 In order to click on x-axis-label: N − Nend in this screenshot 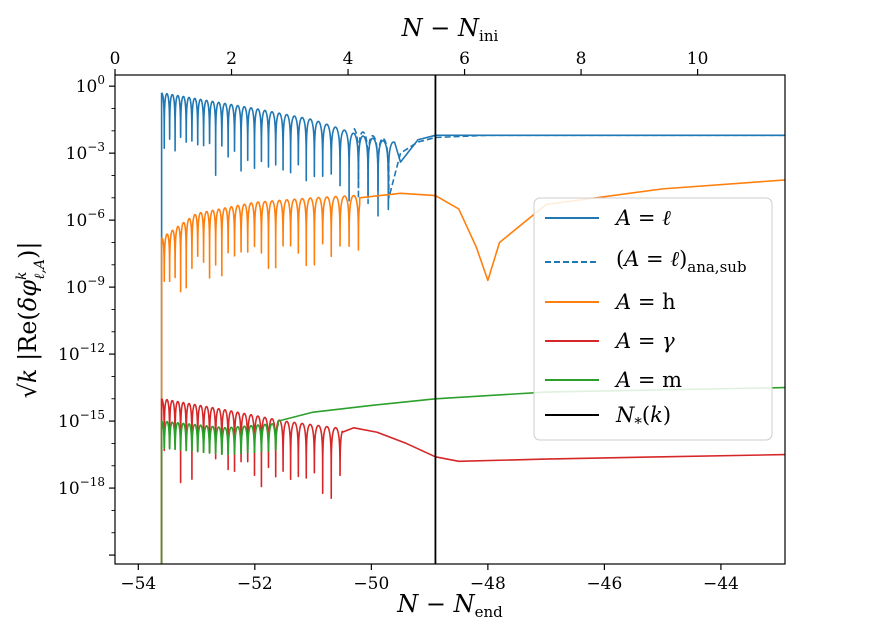, I will do `click(449, 605)`.